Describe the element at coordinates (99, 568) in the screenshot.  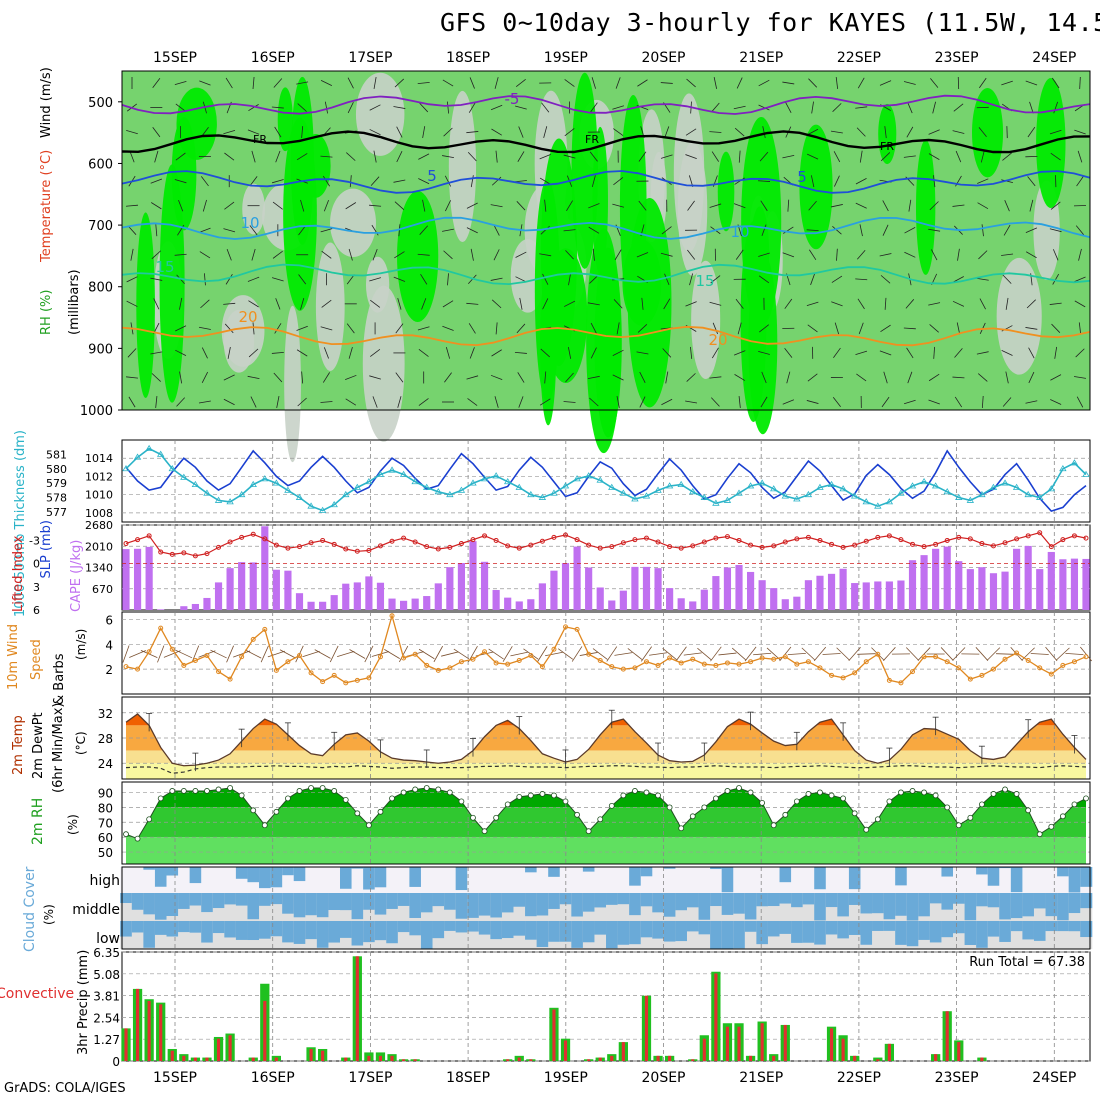
I see `cape-tick-1340: 1340` at that location.